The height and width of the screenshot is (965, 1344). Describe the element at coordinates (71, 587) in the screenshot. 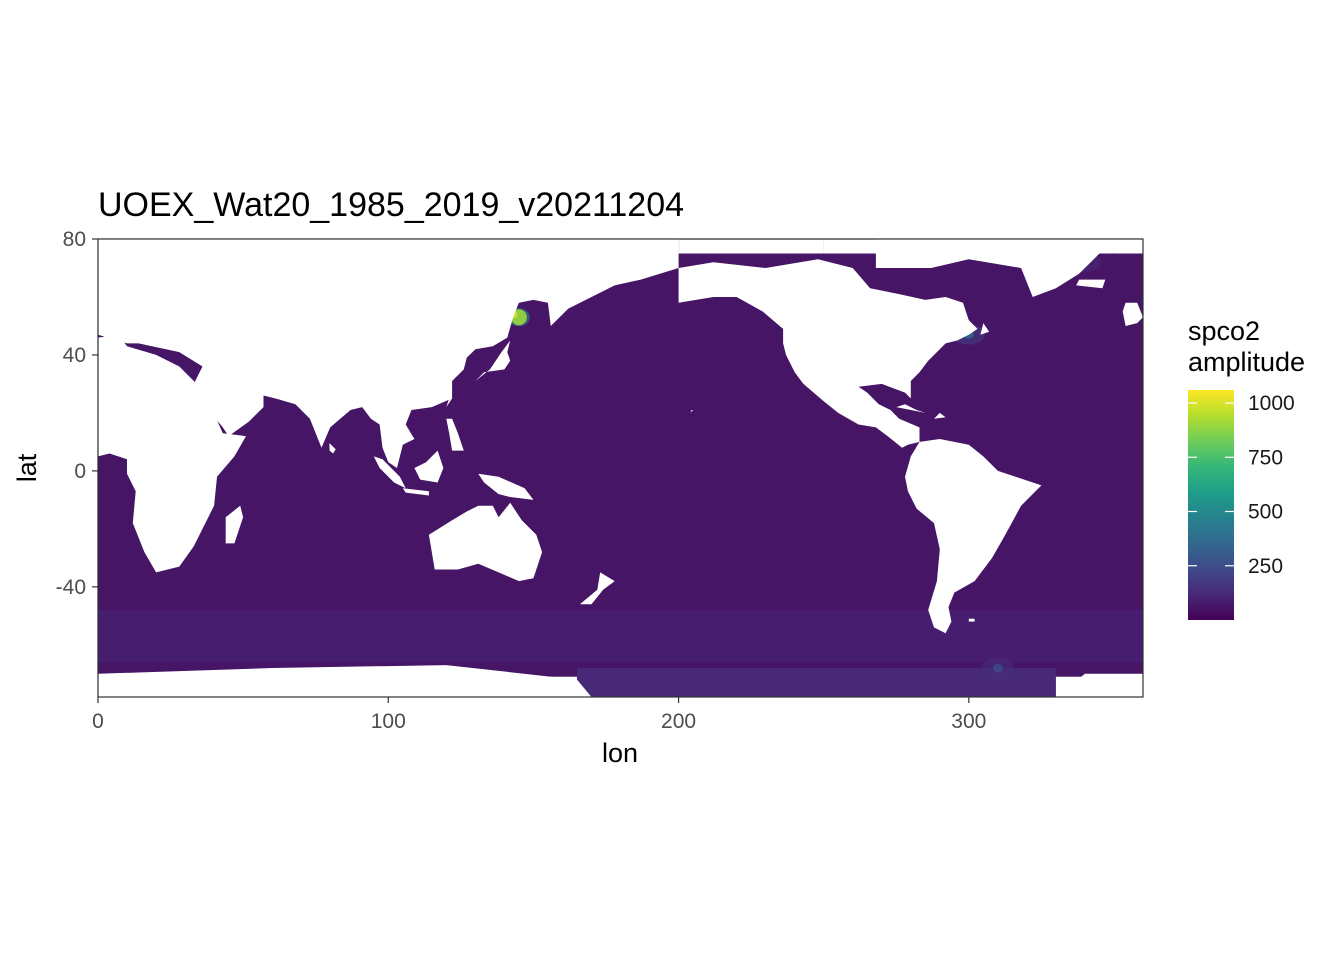

I see `y-tick-label: -40` at that location.